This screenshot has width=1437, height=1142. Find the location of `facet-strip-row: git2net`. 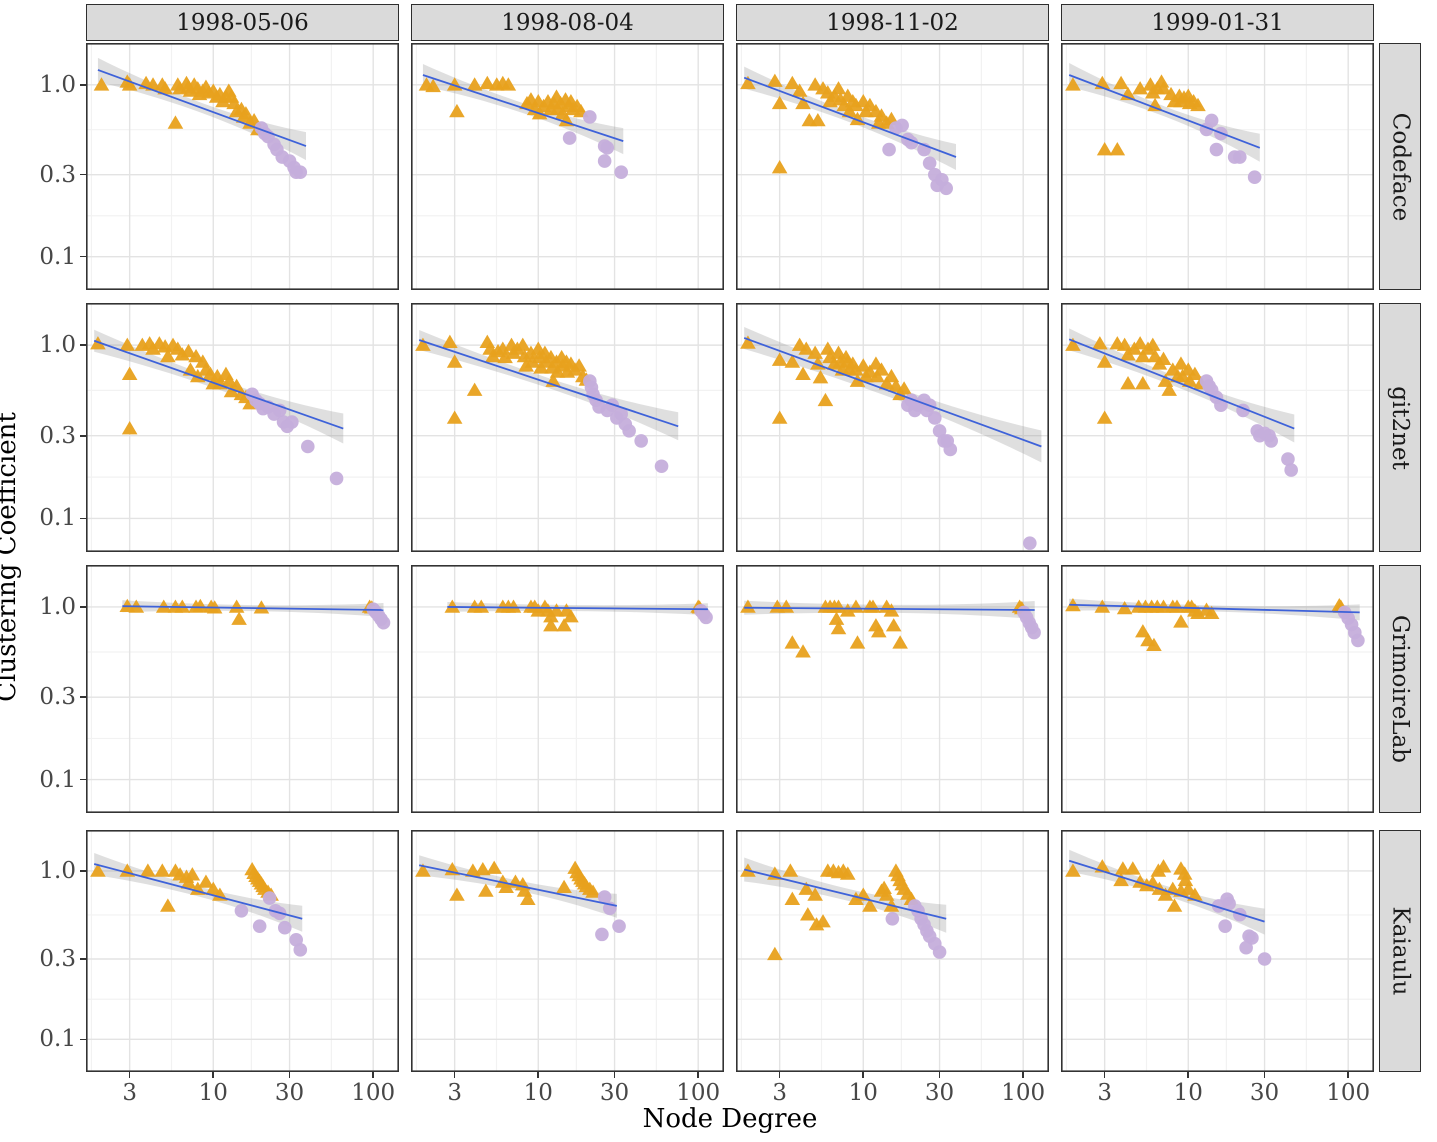

facet-strip-row: git2net is located at coordinates (1400, 427).